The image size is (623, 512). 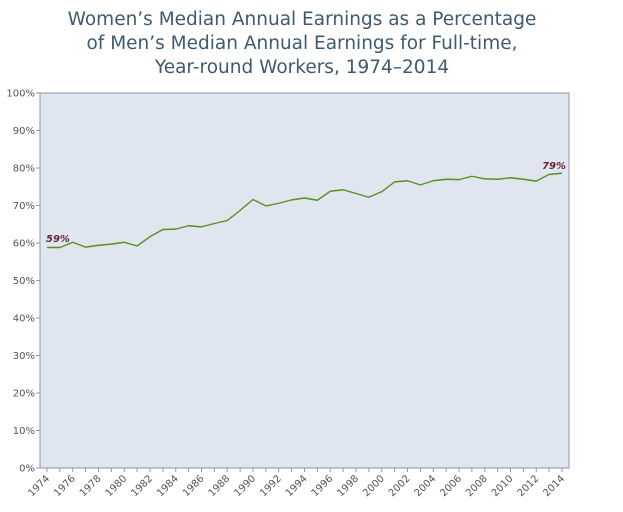 I want to click on x-tick-label: 1988, so click(x=220, y=486).